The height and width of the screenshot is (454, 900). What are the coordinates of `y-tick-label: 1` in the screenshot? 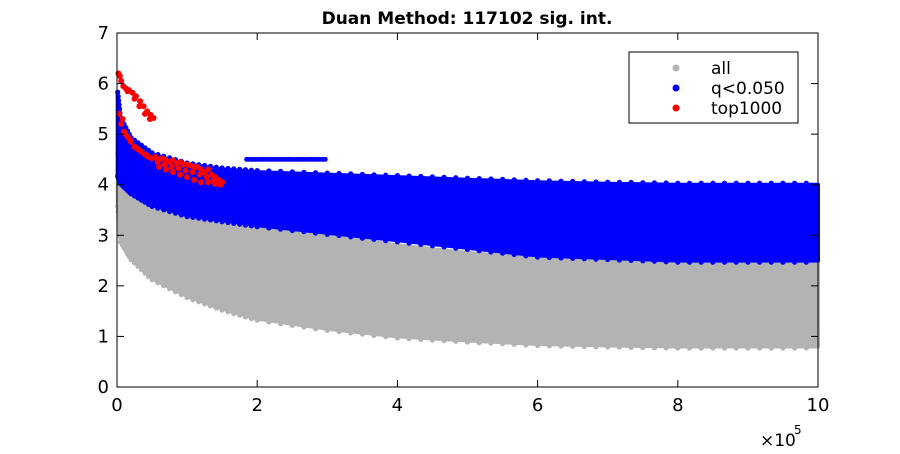 It's located at (103, 336).